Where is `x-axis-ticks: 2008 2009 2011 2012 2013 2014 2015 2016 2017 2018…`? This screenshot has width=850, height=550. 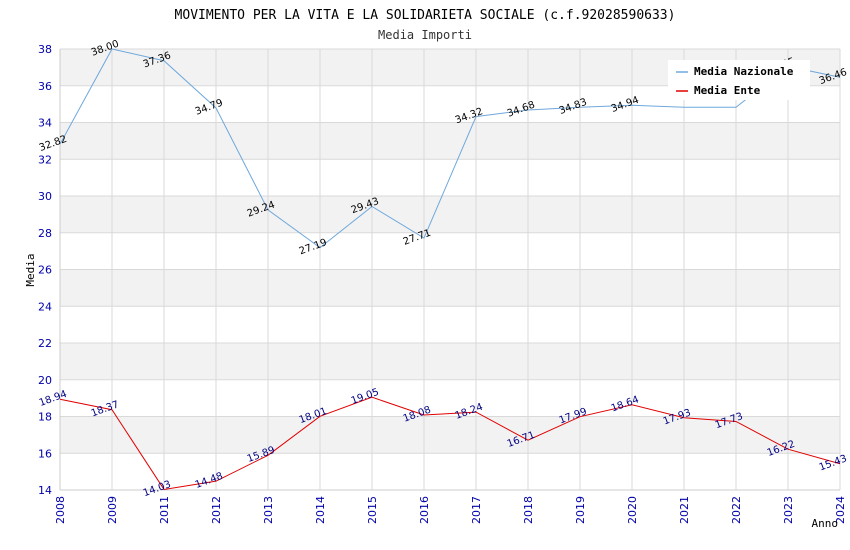 x-axis-ticks: 2008 2009 2011 2012 2013 2014 2015 2016 2017 2018… is located at coordinates (450, 510).